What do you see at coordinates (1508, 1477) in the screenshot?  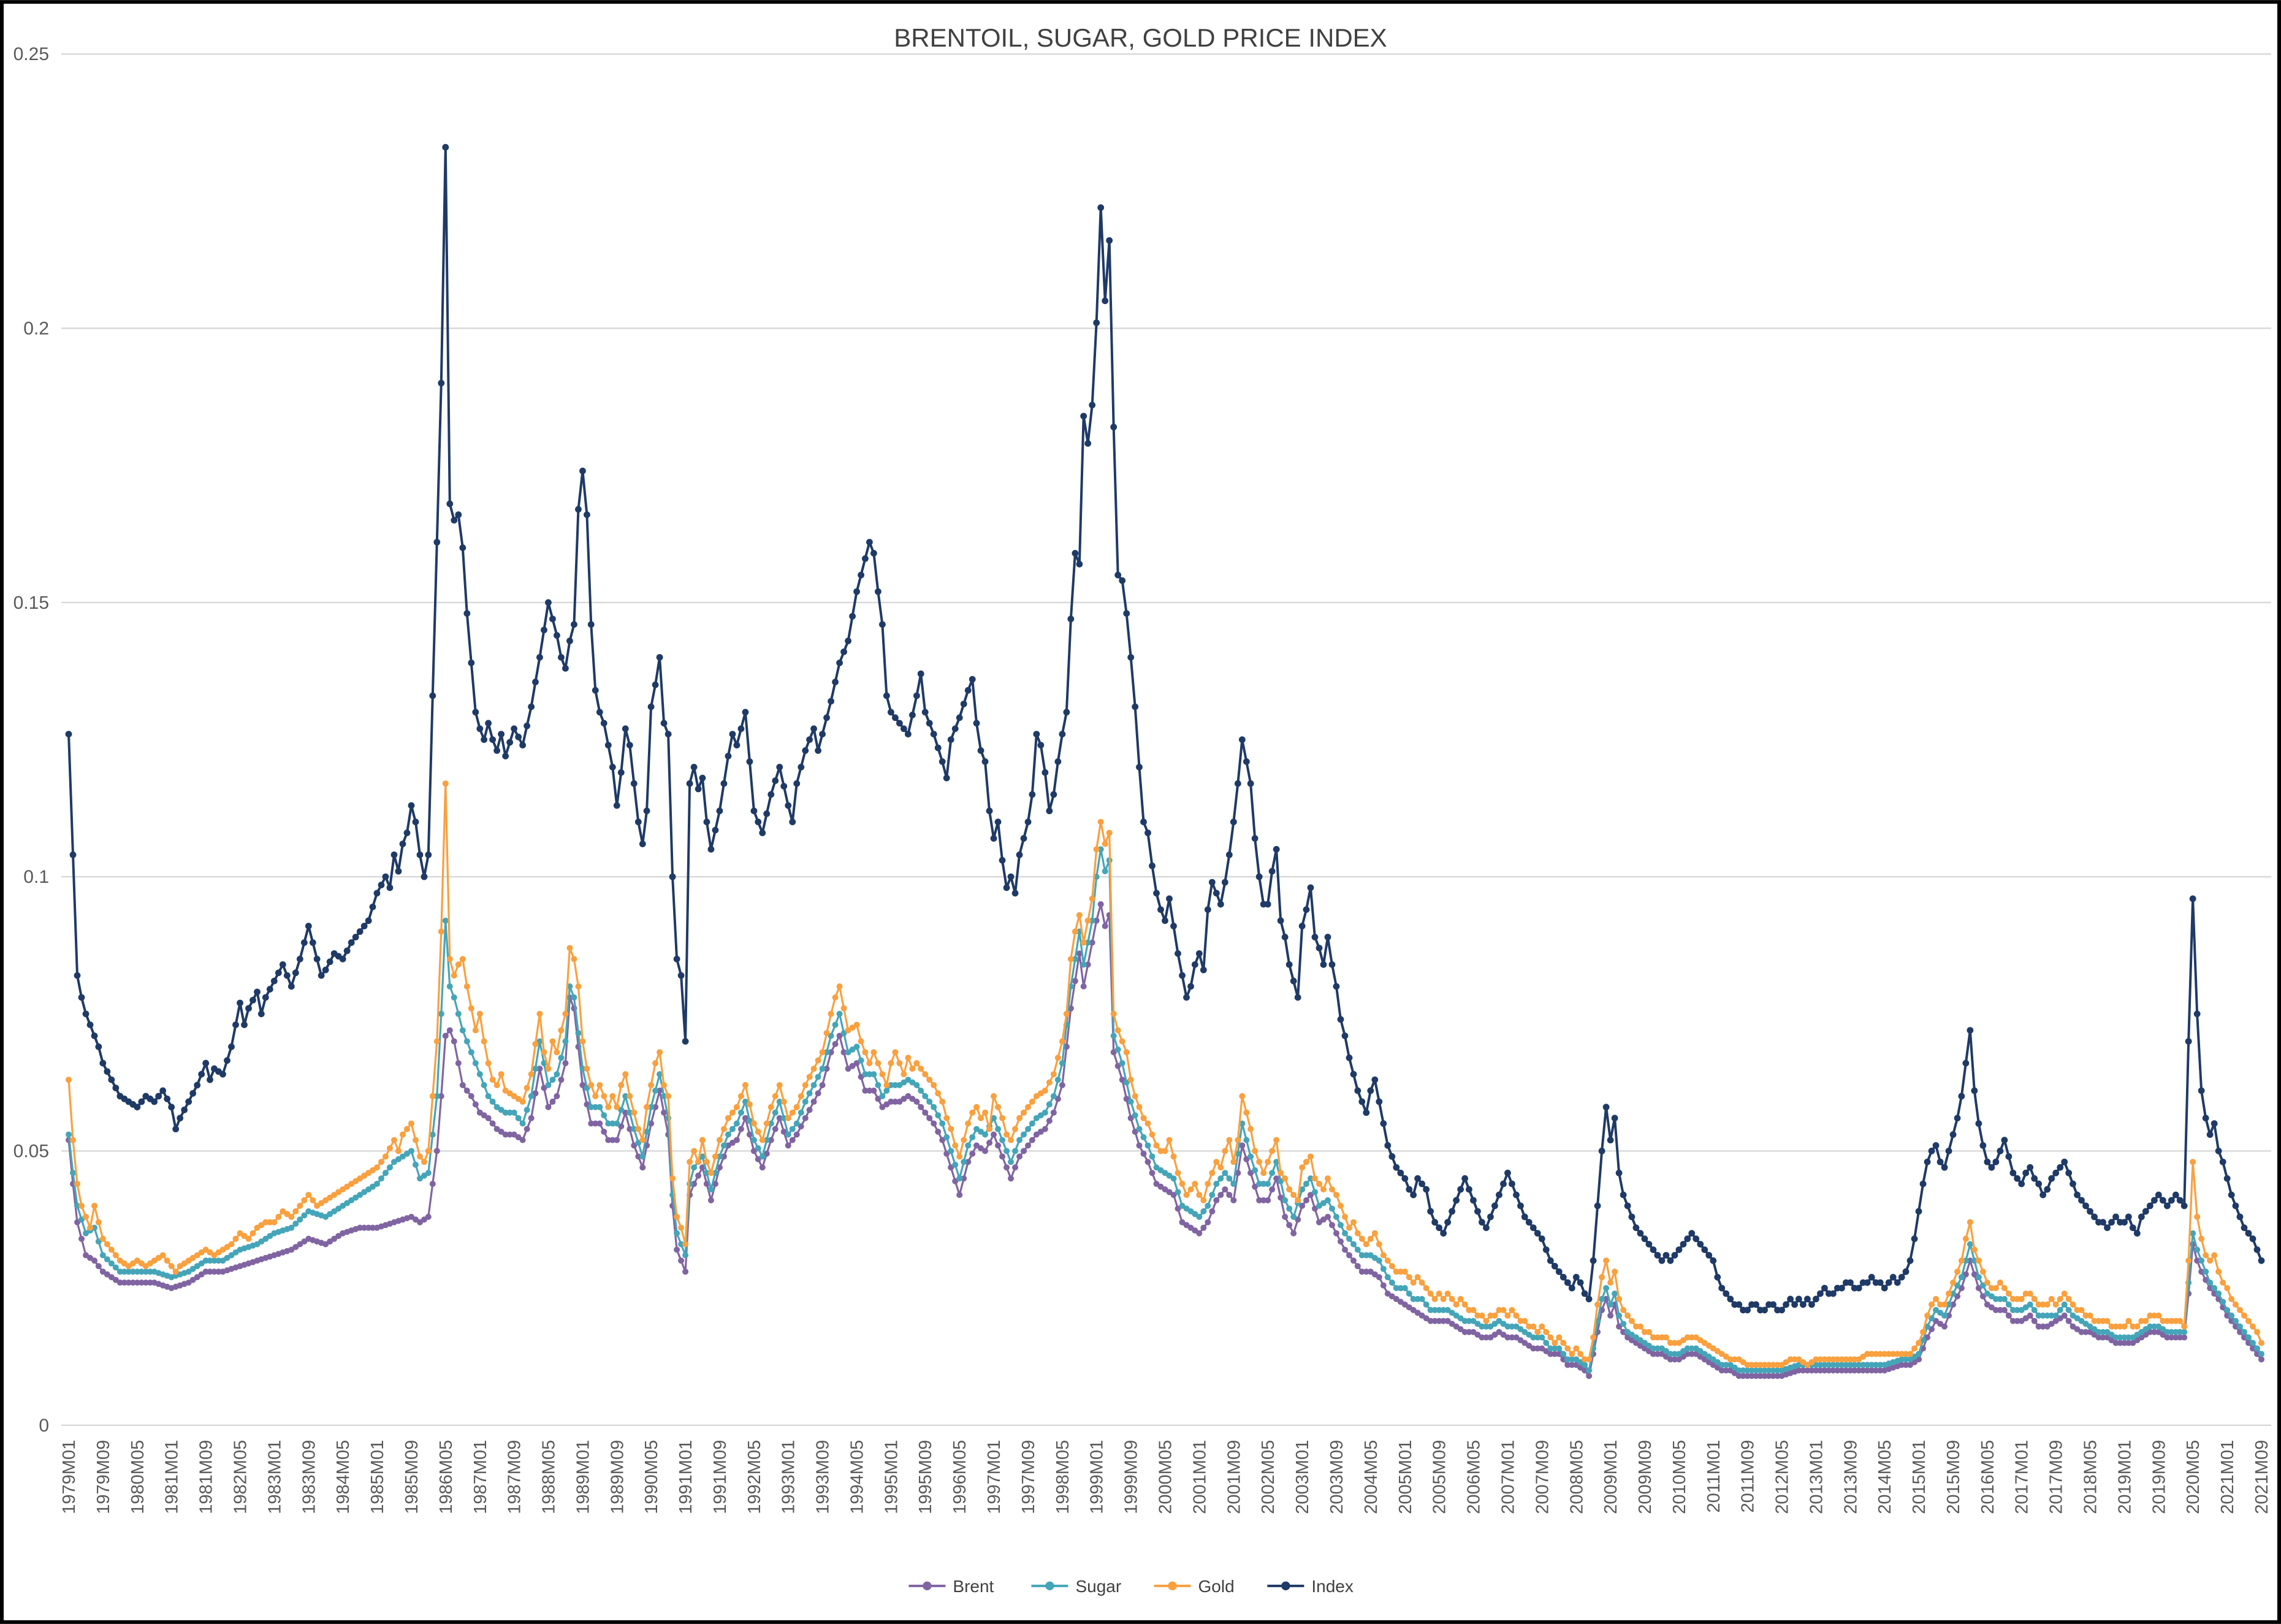 I see `x-tick-label: 2007M01` at bounding box center [1508, 1477].